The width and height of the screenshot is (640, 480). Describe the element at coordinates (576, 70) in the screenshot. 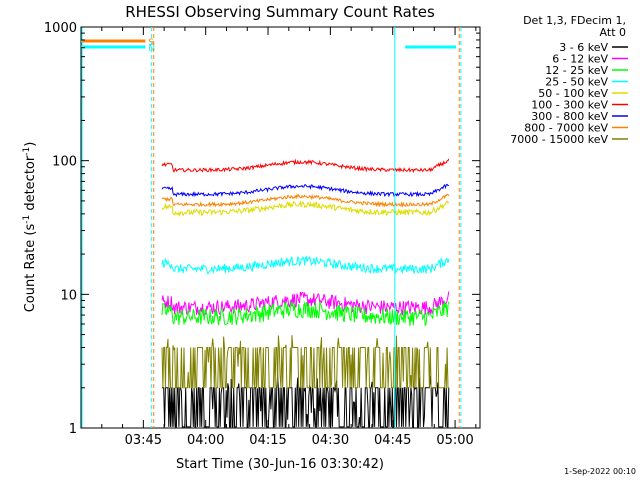

I see `legend-entry-label: 12 - 25 keV` at that location.